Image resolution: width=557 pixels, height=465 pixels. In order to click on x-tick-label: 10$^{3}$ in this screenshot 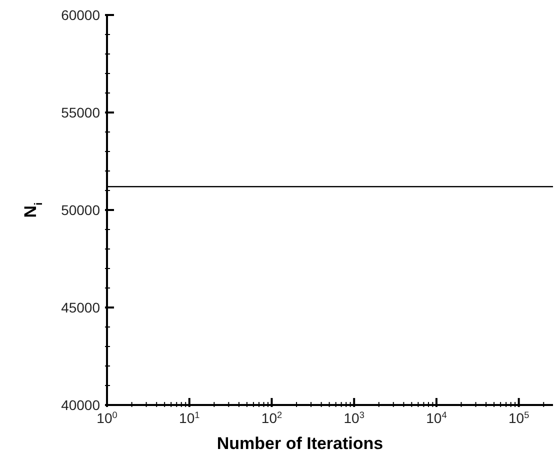, I will do `click(354, 418)`.